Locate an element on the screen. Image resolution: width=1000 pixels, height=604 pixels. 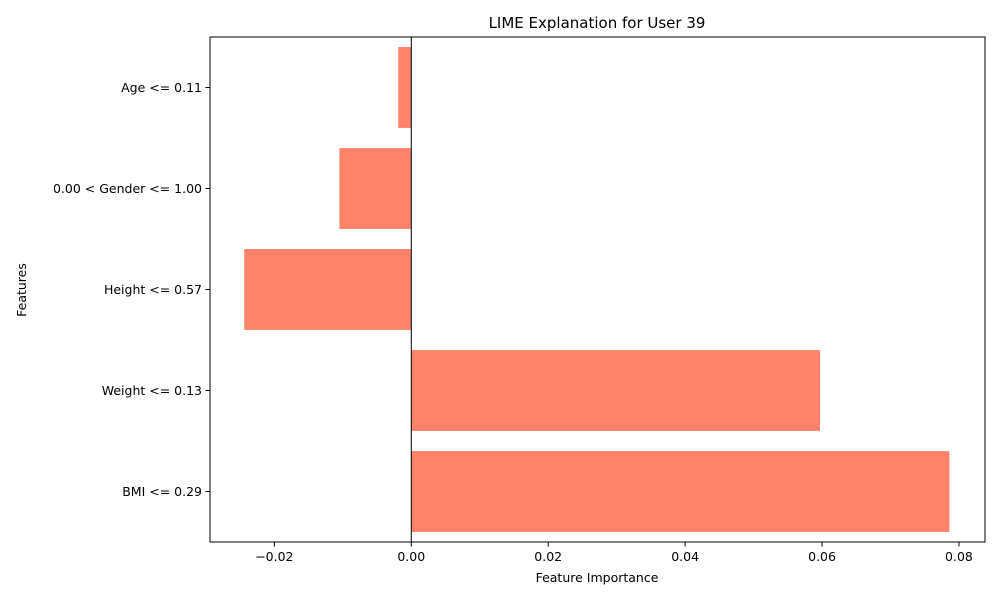
x-tick-label: 0.02 is located at coordinates (548, 556).